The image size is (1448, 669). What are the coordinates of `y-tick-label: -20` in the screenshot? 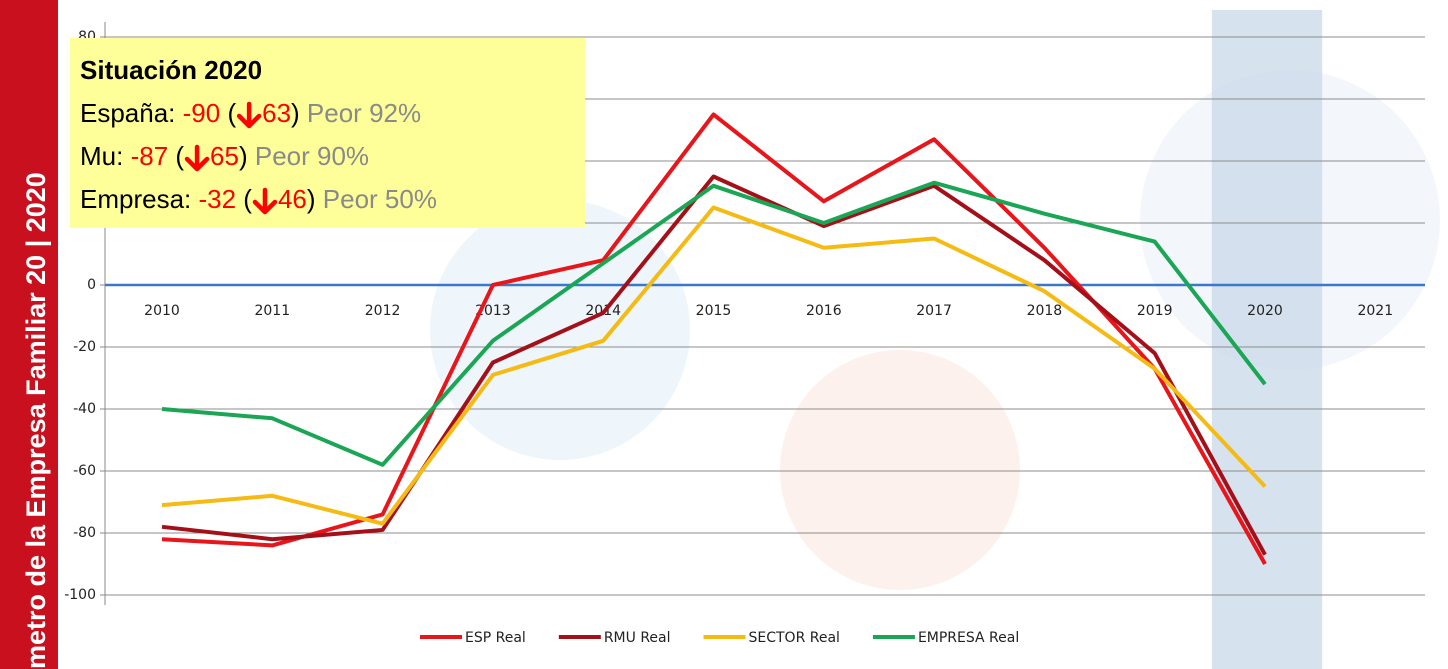 It's located at (84, 347).